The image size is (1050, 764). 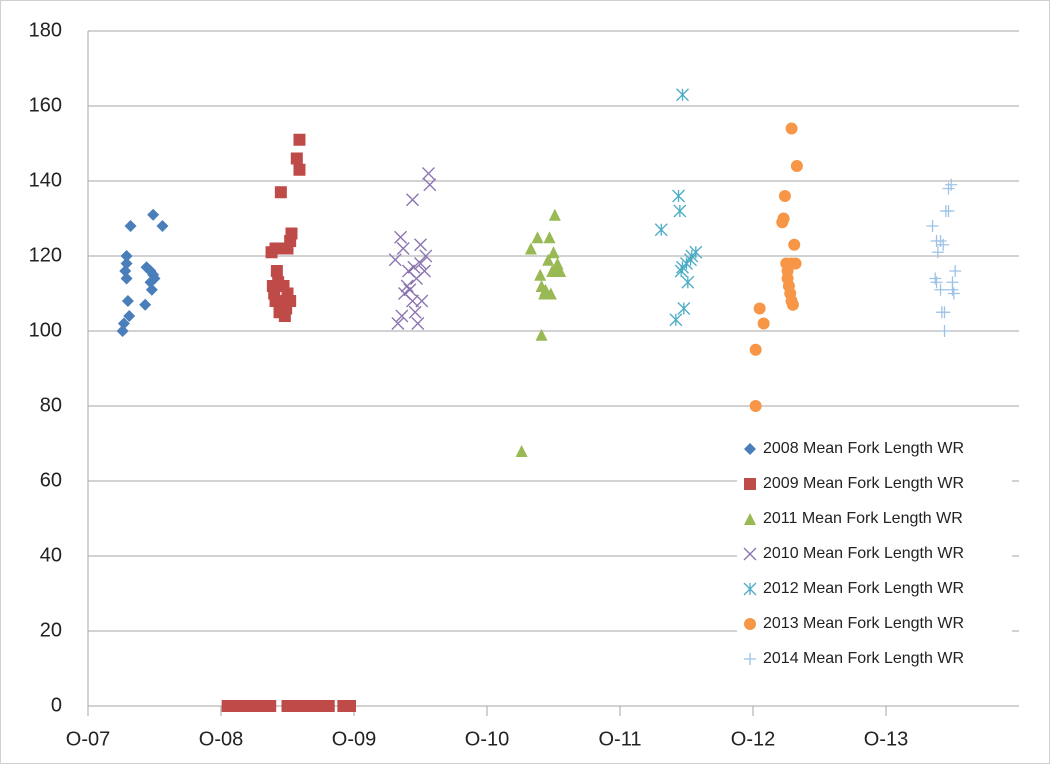 I want to click on legend-text: 2011 Mean Fork Length WR, so click(x=863, y=518).